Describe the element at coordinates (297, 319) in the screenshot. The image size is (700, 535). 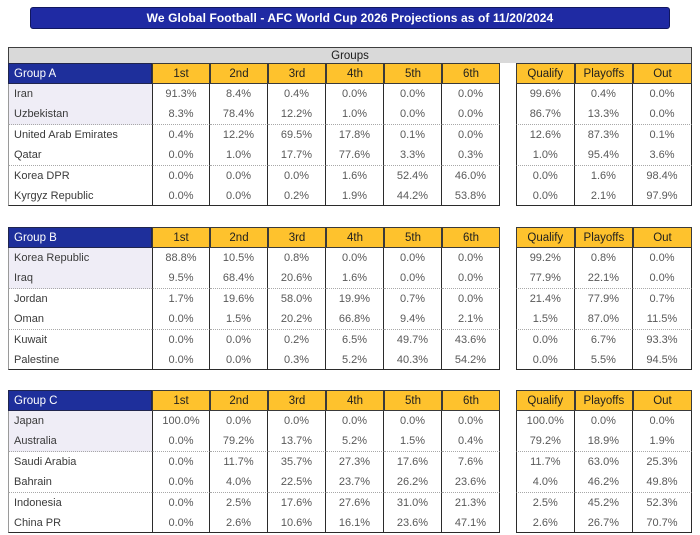
I see `position-value-cell: 20.2%` at that location.